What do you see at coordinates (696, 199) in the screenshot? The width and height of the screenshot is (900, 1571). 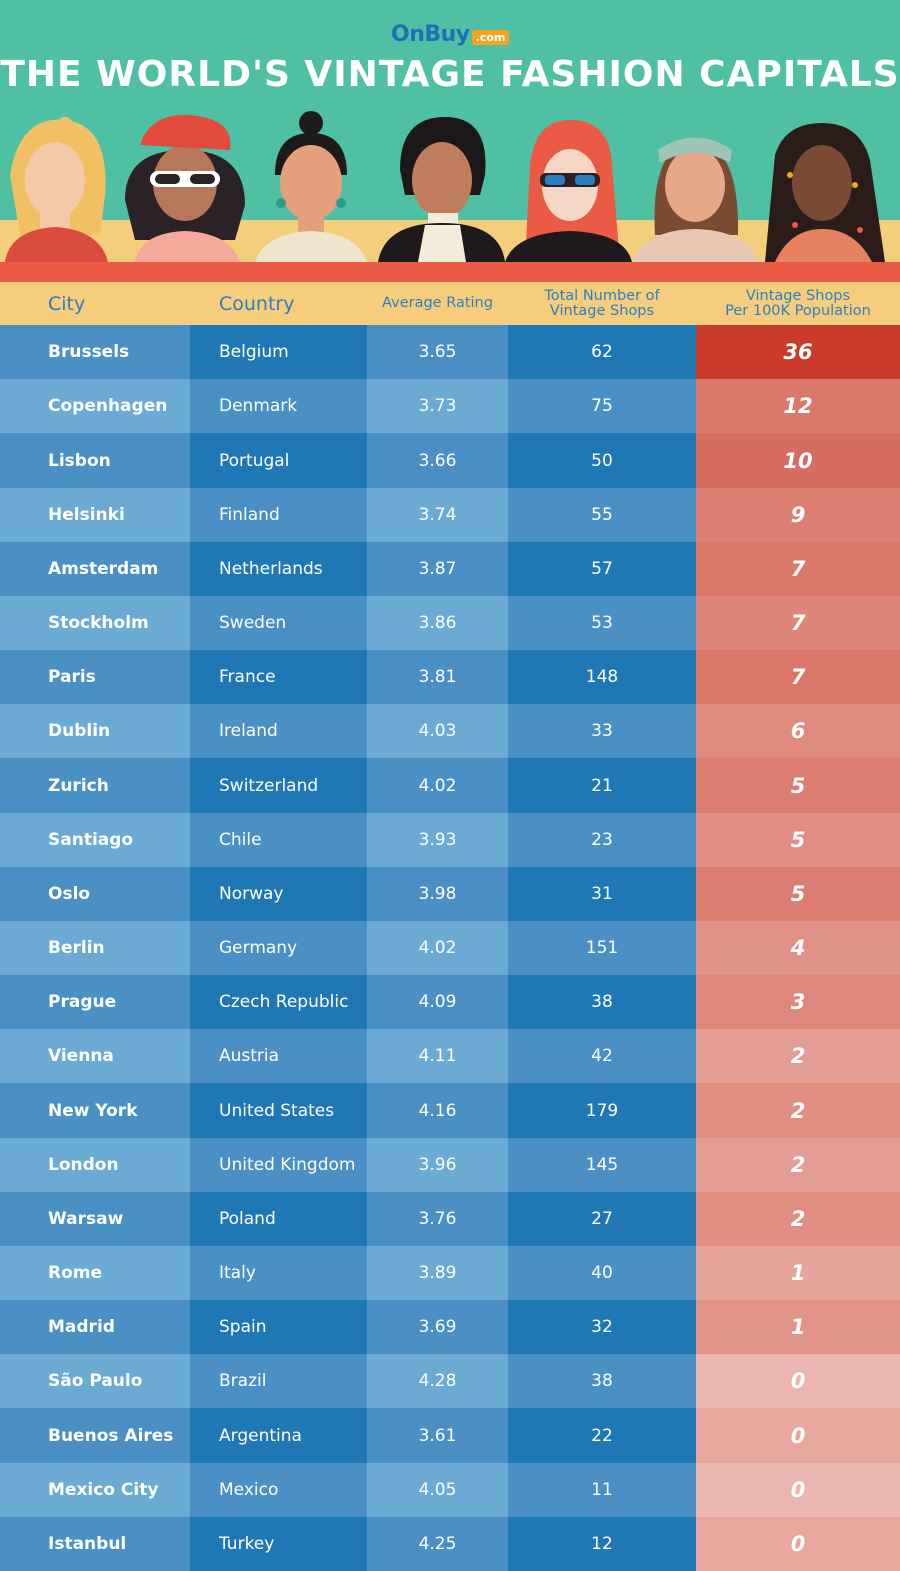 I see `woman-headband-illustration` at bounding box center [696, 199].